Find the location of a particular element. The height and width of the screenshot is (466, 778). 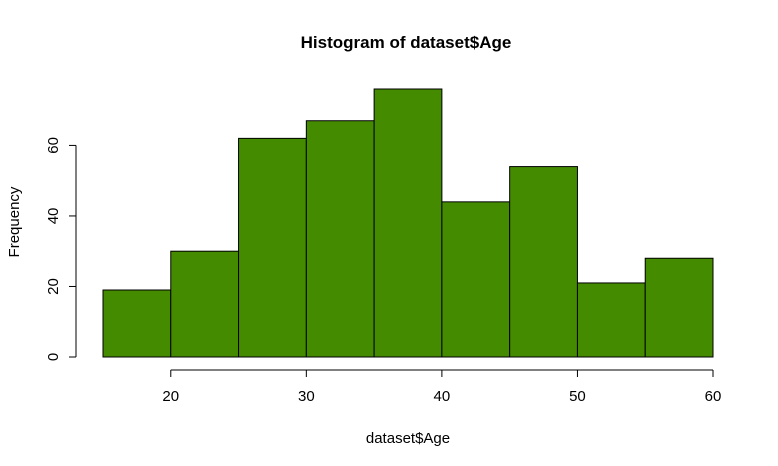

y-tick-label: 0 is located at coordinates (53, 357).